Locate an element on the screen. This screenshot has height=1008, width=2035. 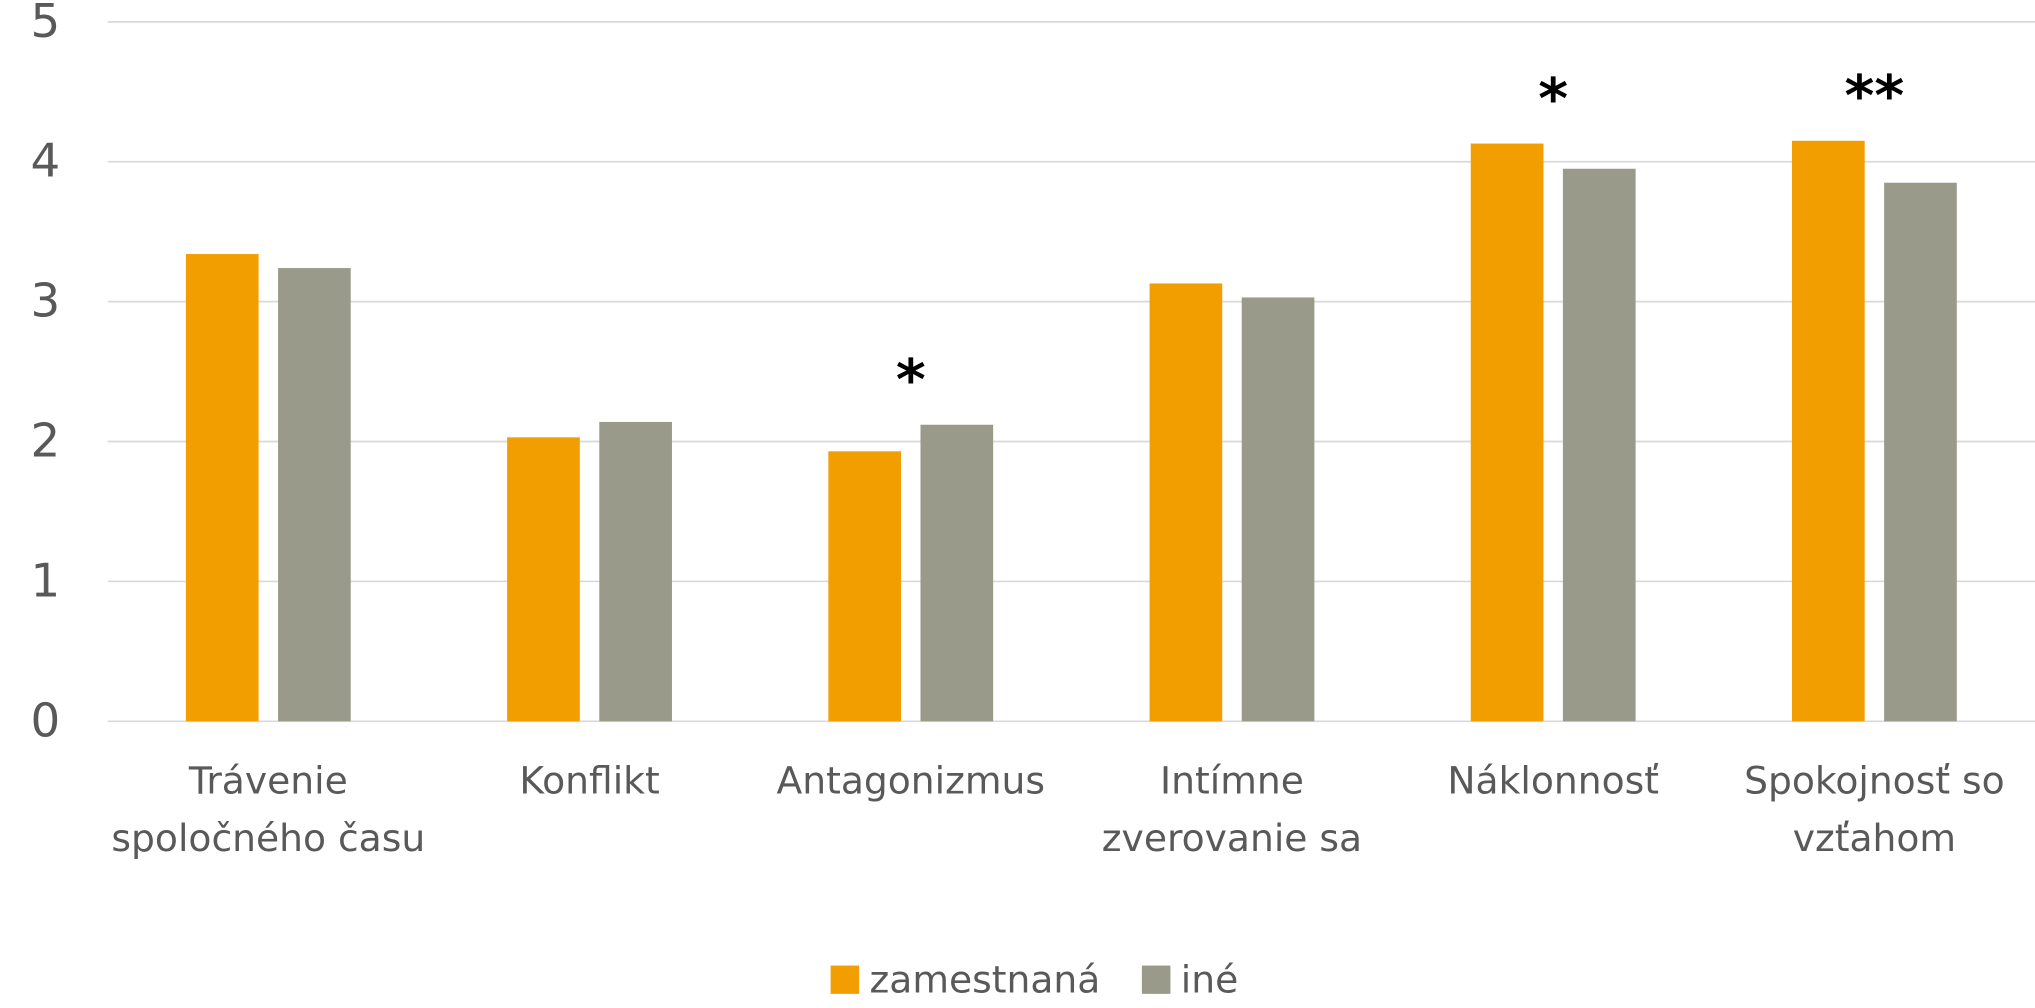
y-tick-label: 5 is located at coordinates (46, 24).